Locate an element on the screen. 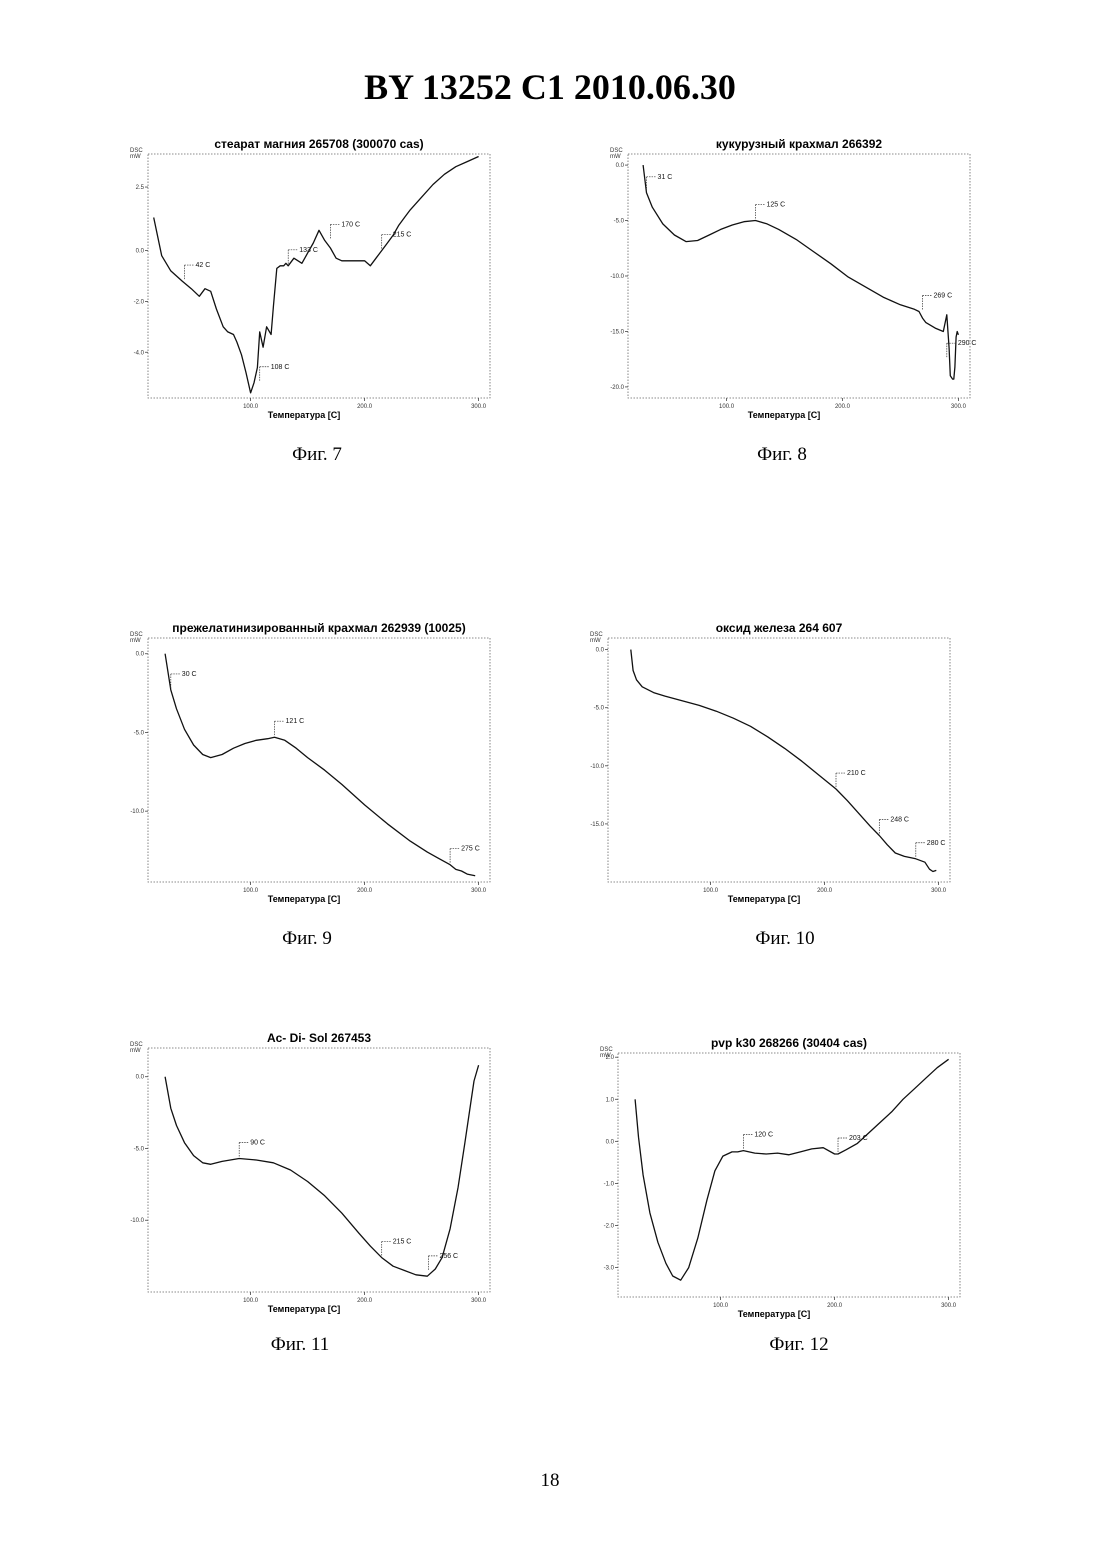 The image size is (1100, 1556). y-tick-label: -3.0 is located at coordinates (609, 1269).